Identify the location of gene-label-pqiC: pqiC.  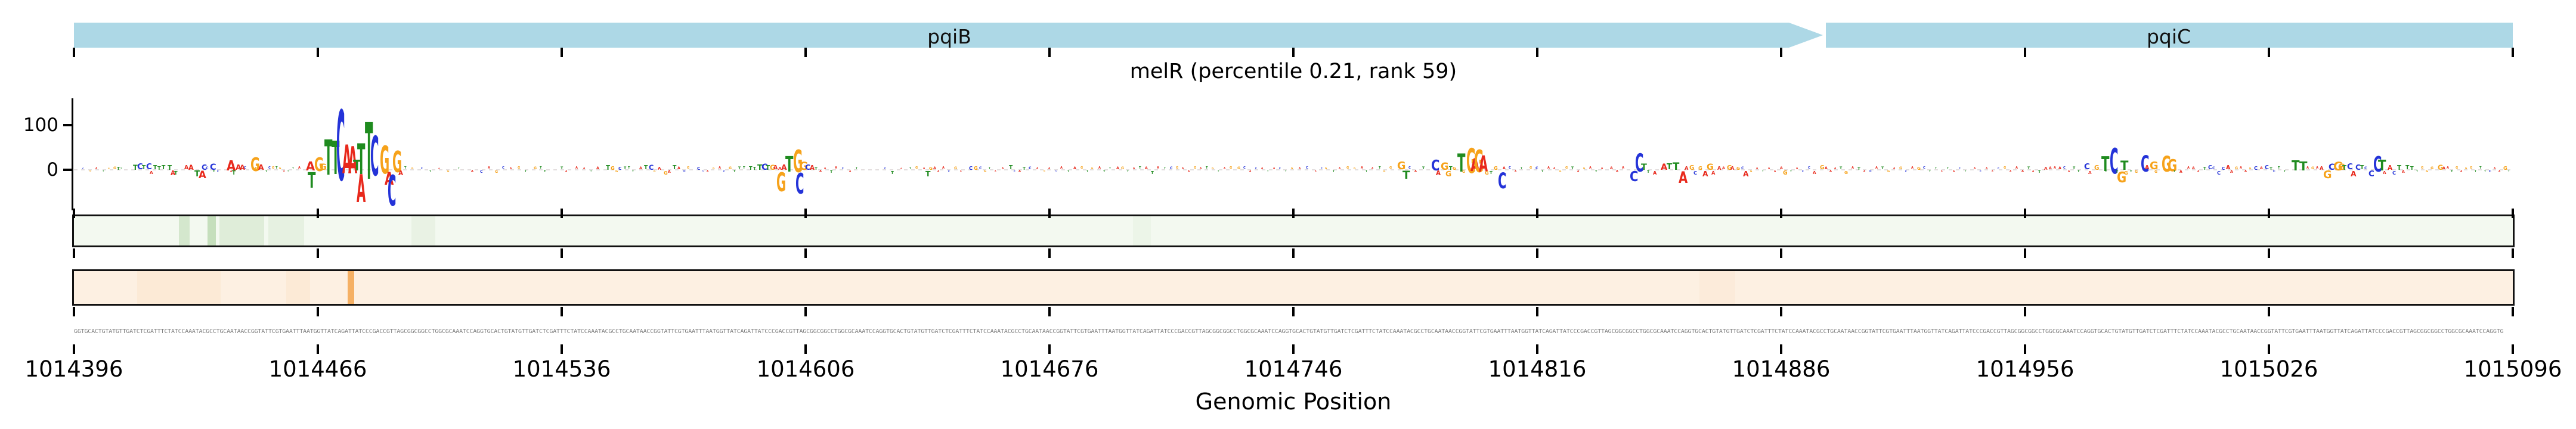
(2169, 36).